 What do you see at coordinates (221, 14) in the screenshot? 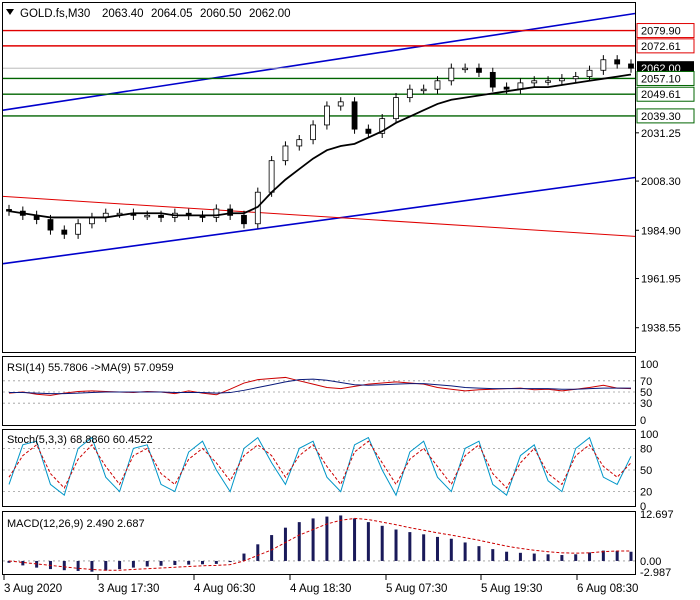
I see `ohlc-low: 2060.50` at bounding box center [221, 14].